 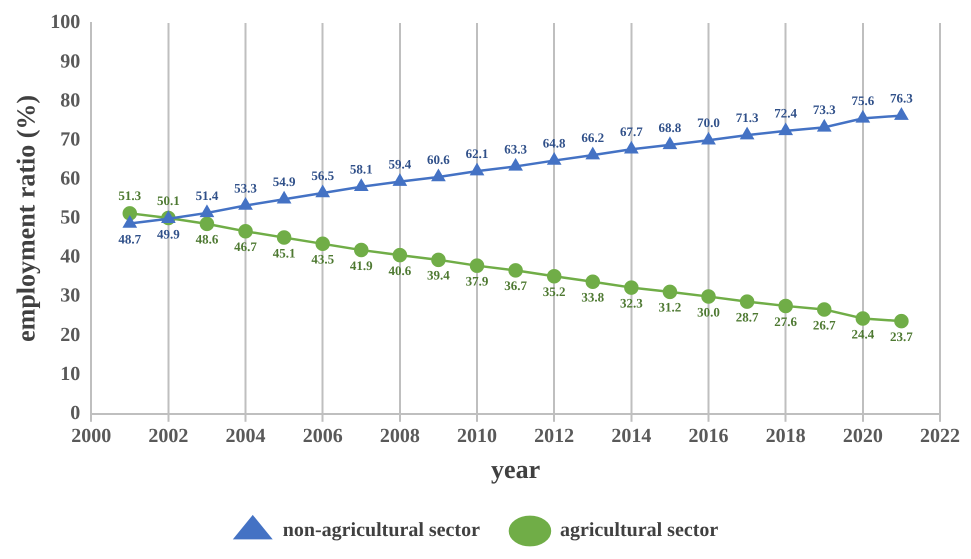 What do you see at coordinates (323, 175) in the screenshot?
I see `data-label: 56.5` at bounding box center [323, 175].